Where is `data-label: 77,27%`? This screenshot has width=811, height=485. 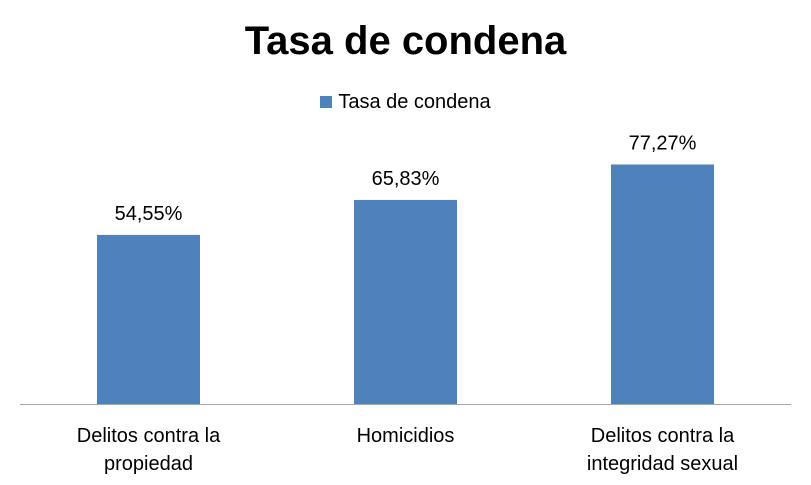 data-label: 77,27% is located at coordinates (663, 143).